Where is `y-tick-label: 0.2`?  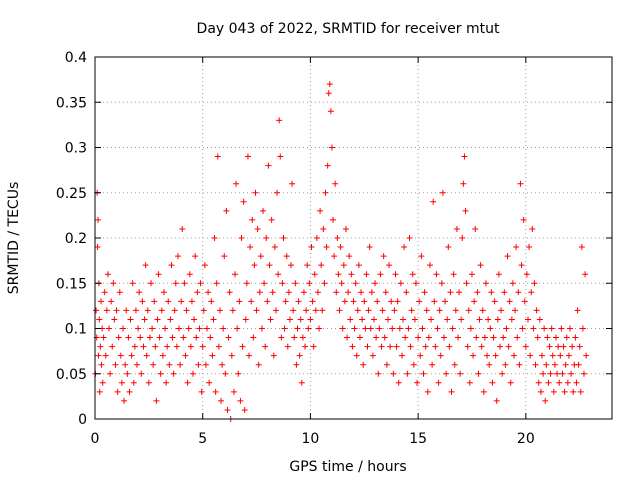 y-tick-label: 0.2 is located at coordinates (76, 239).